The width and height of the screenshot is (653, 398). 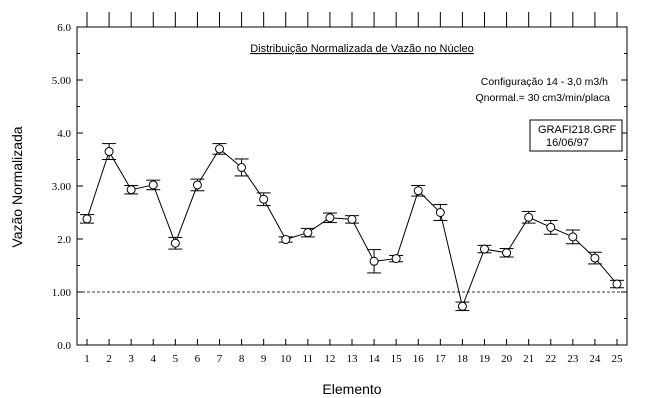 What do you see at coordinates (567, 143) in the screenshot?
I see `file-date: 16/06/97` at bounding box center [567, 143].